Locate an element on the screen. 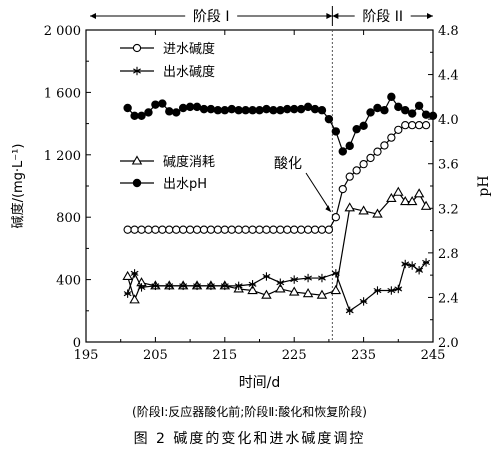  y-left-tick-label: 1 600 is located at coordinates (62, 93).